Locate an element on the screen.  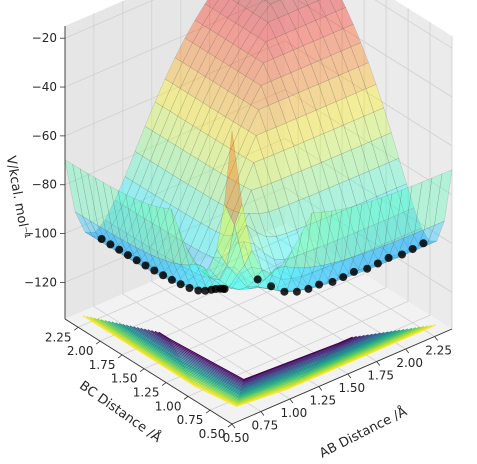
x-tick-mark is located at coordinates (436, 338).